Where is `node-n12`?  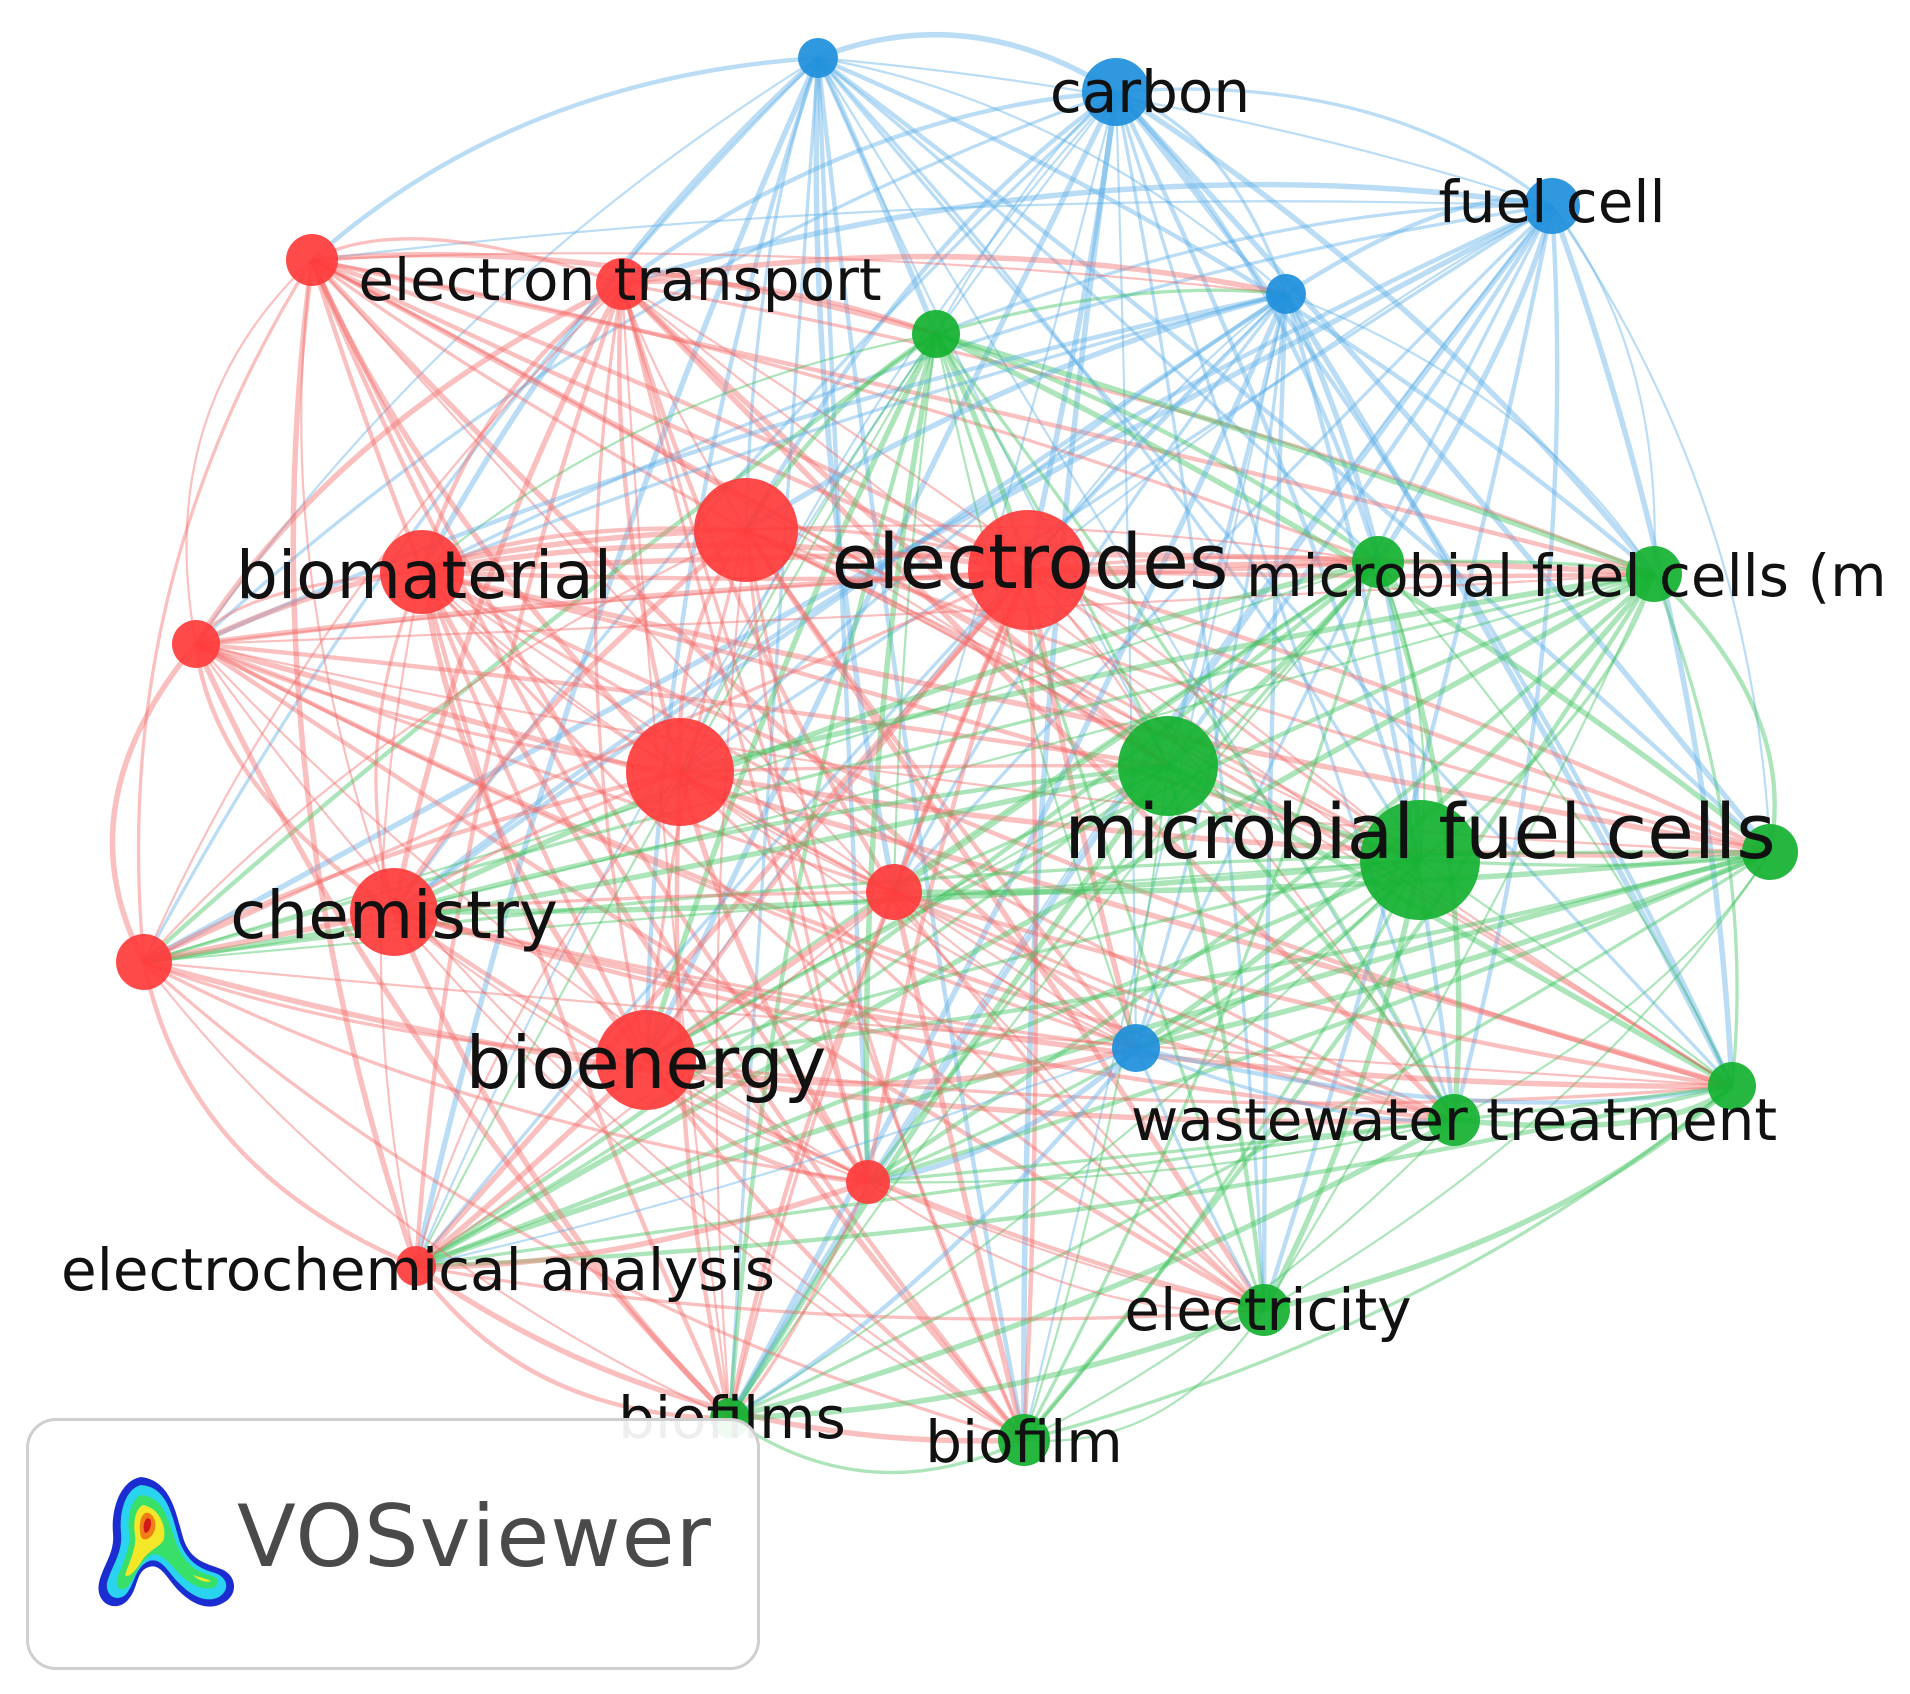
node-n12 is located at coordinates (1378, 562).